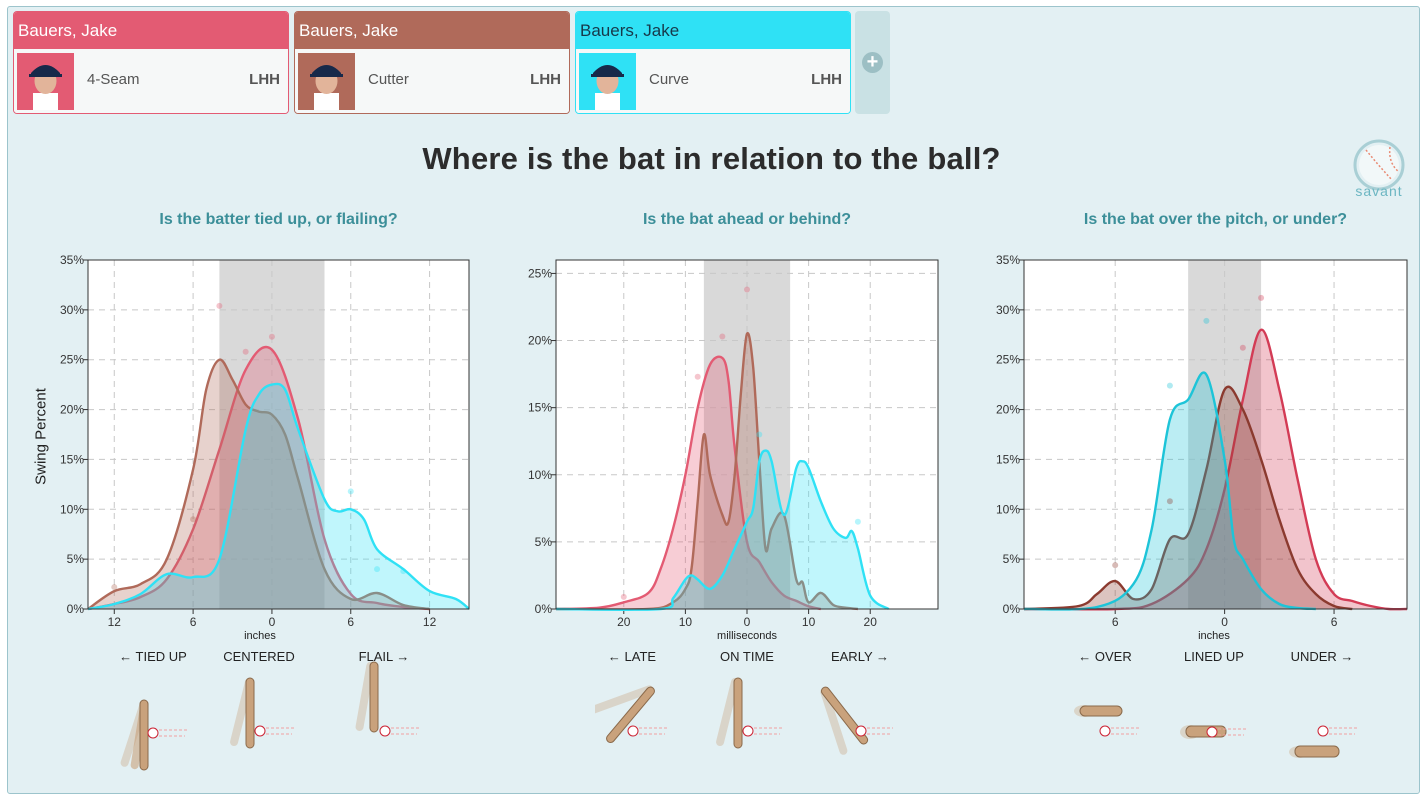 The width and height of the screenshot is (1423, 797). What do you see at coordinates (278, 219) in the screenshot?
I see `panel-1-subtitle: Is the batter tied up, or flailing?` at bounding box center [278, 219].